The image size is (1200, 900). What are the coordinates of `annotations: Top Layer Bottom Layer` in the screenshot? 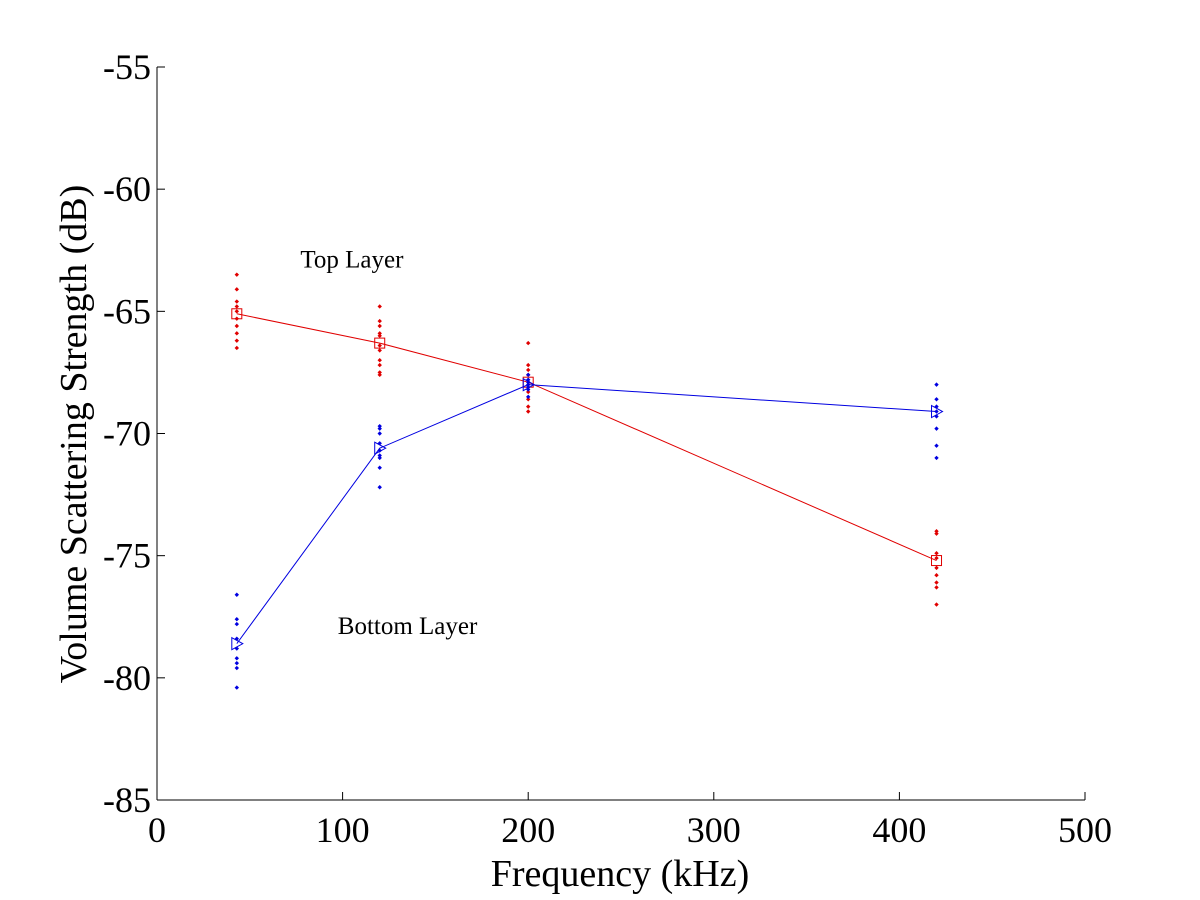 It's located at (389, 443).